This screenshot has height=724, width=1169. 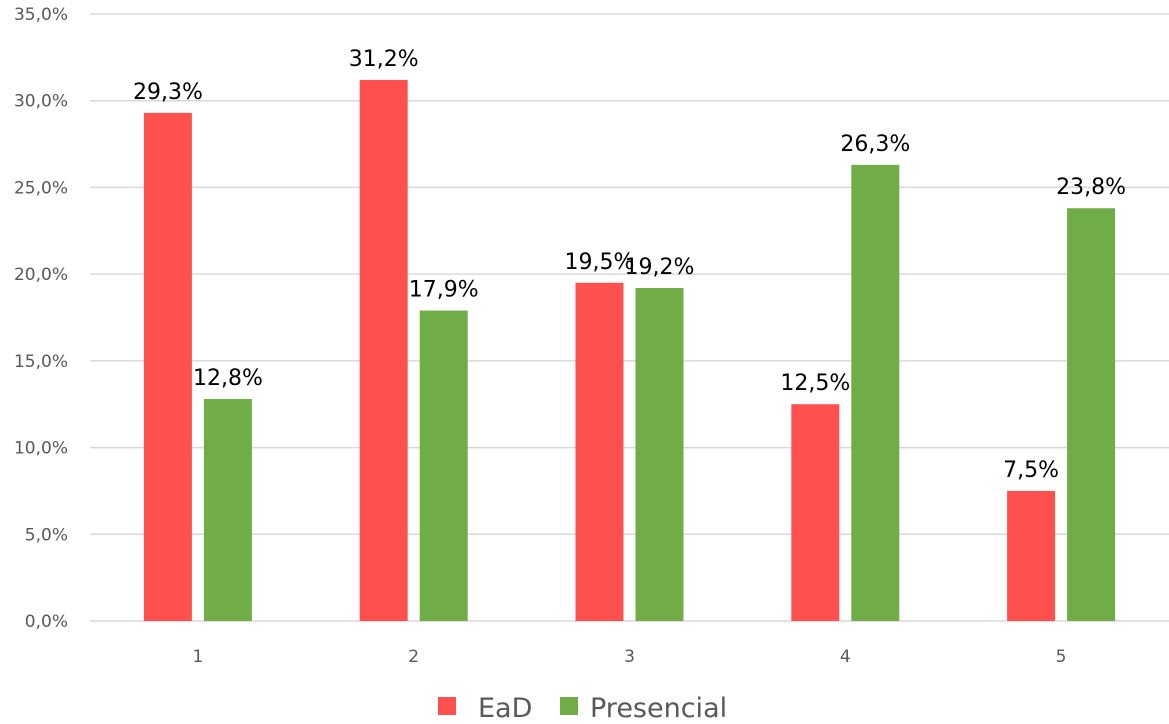 I want to click on data-label: 12,5%, so click(x=815, y=383).